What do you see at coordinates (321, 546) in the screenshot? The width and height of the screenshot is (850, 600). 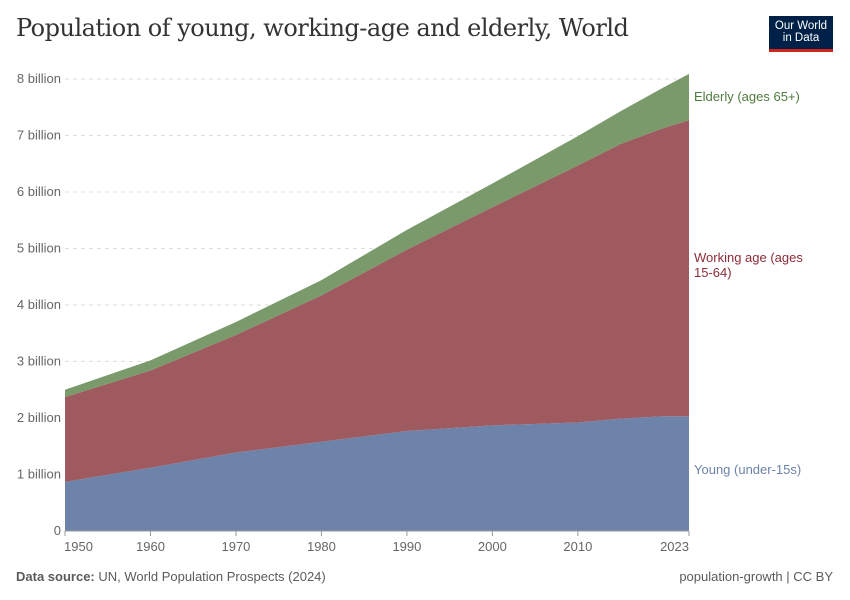 I see `x-tick-label: 1980` at bounding box center [321, 546].